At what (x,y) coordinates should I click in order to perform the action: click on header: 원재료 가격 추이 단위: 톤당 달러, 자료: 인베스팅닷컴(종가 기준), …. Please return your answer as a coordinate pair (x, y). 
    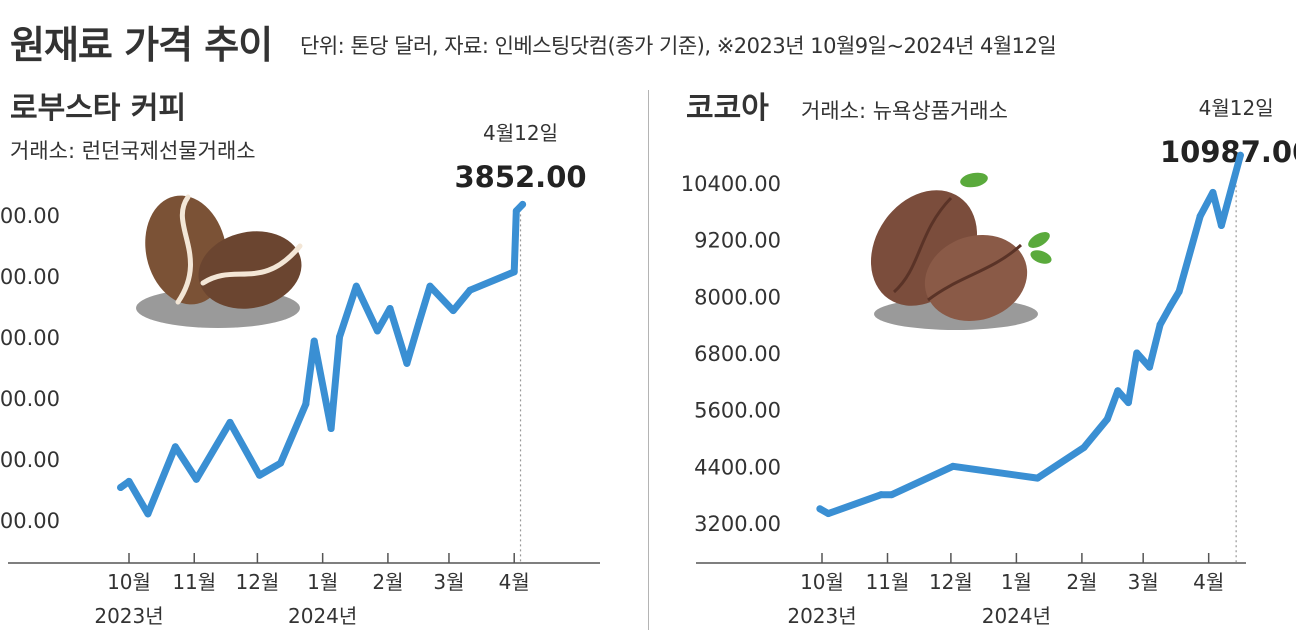
    Looking at the image, I should click on (650, 37).